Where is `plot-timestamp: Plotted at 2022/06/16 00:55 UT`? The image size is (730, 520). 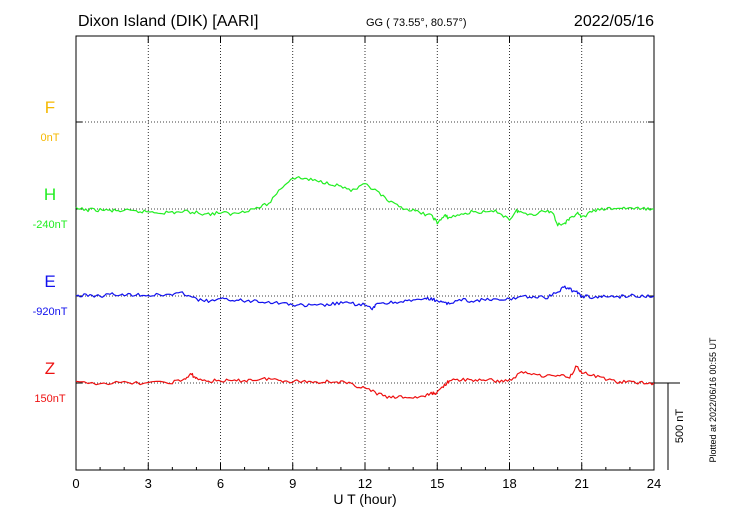 plot-timestamp: Plotted at 2022/06/16 00:55 UT is located at coordinates (713, 400).